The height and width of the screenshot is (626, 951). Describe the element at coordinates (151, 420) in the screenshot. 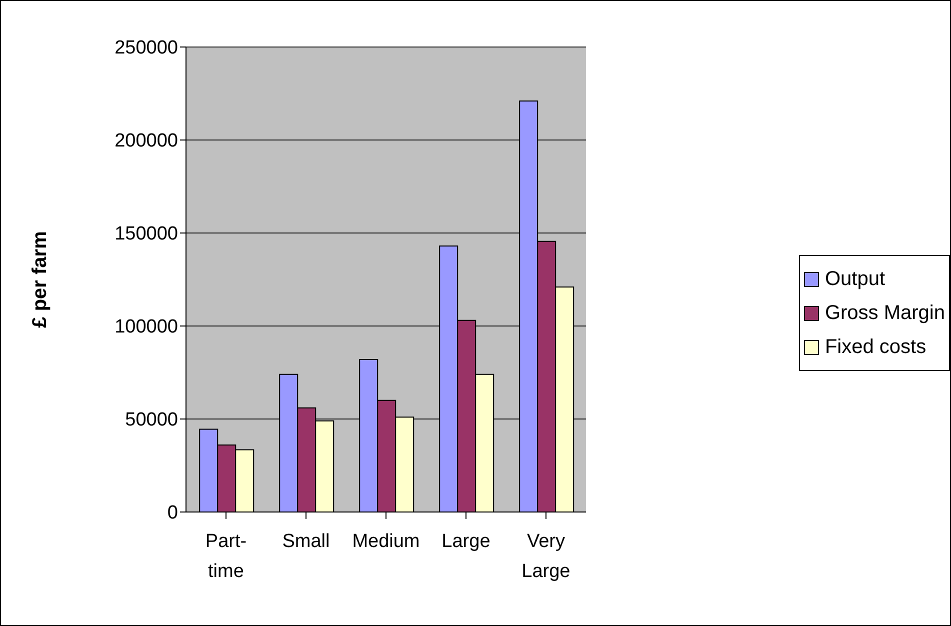

I see `y-tick-label: 50000` at that location.